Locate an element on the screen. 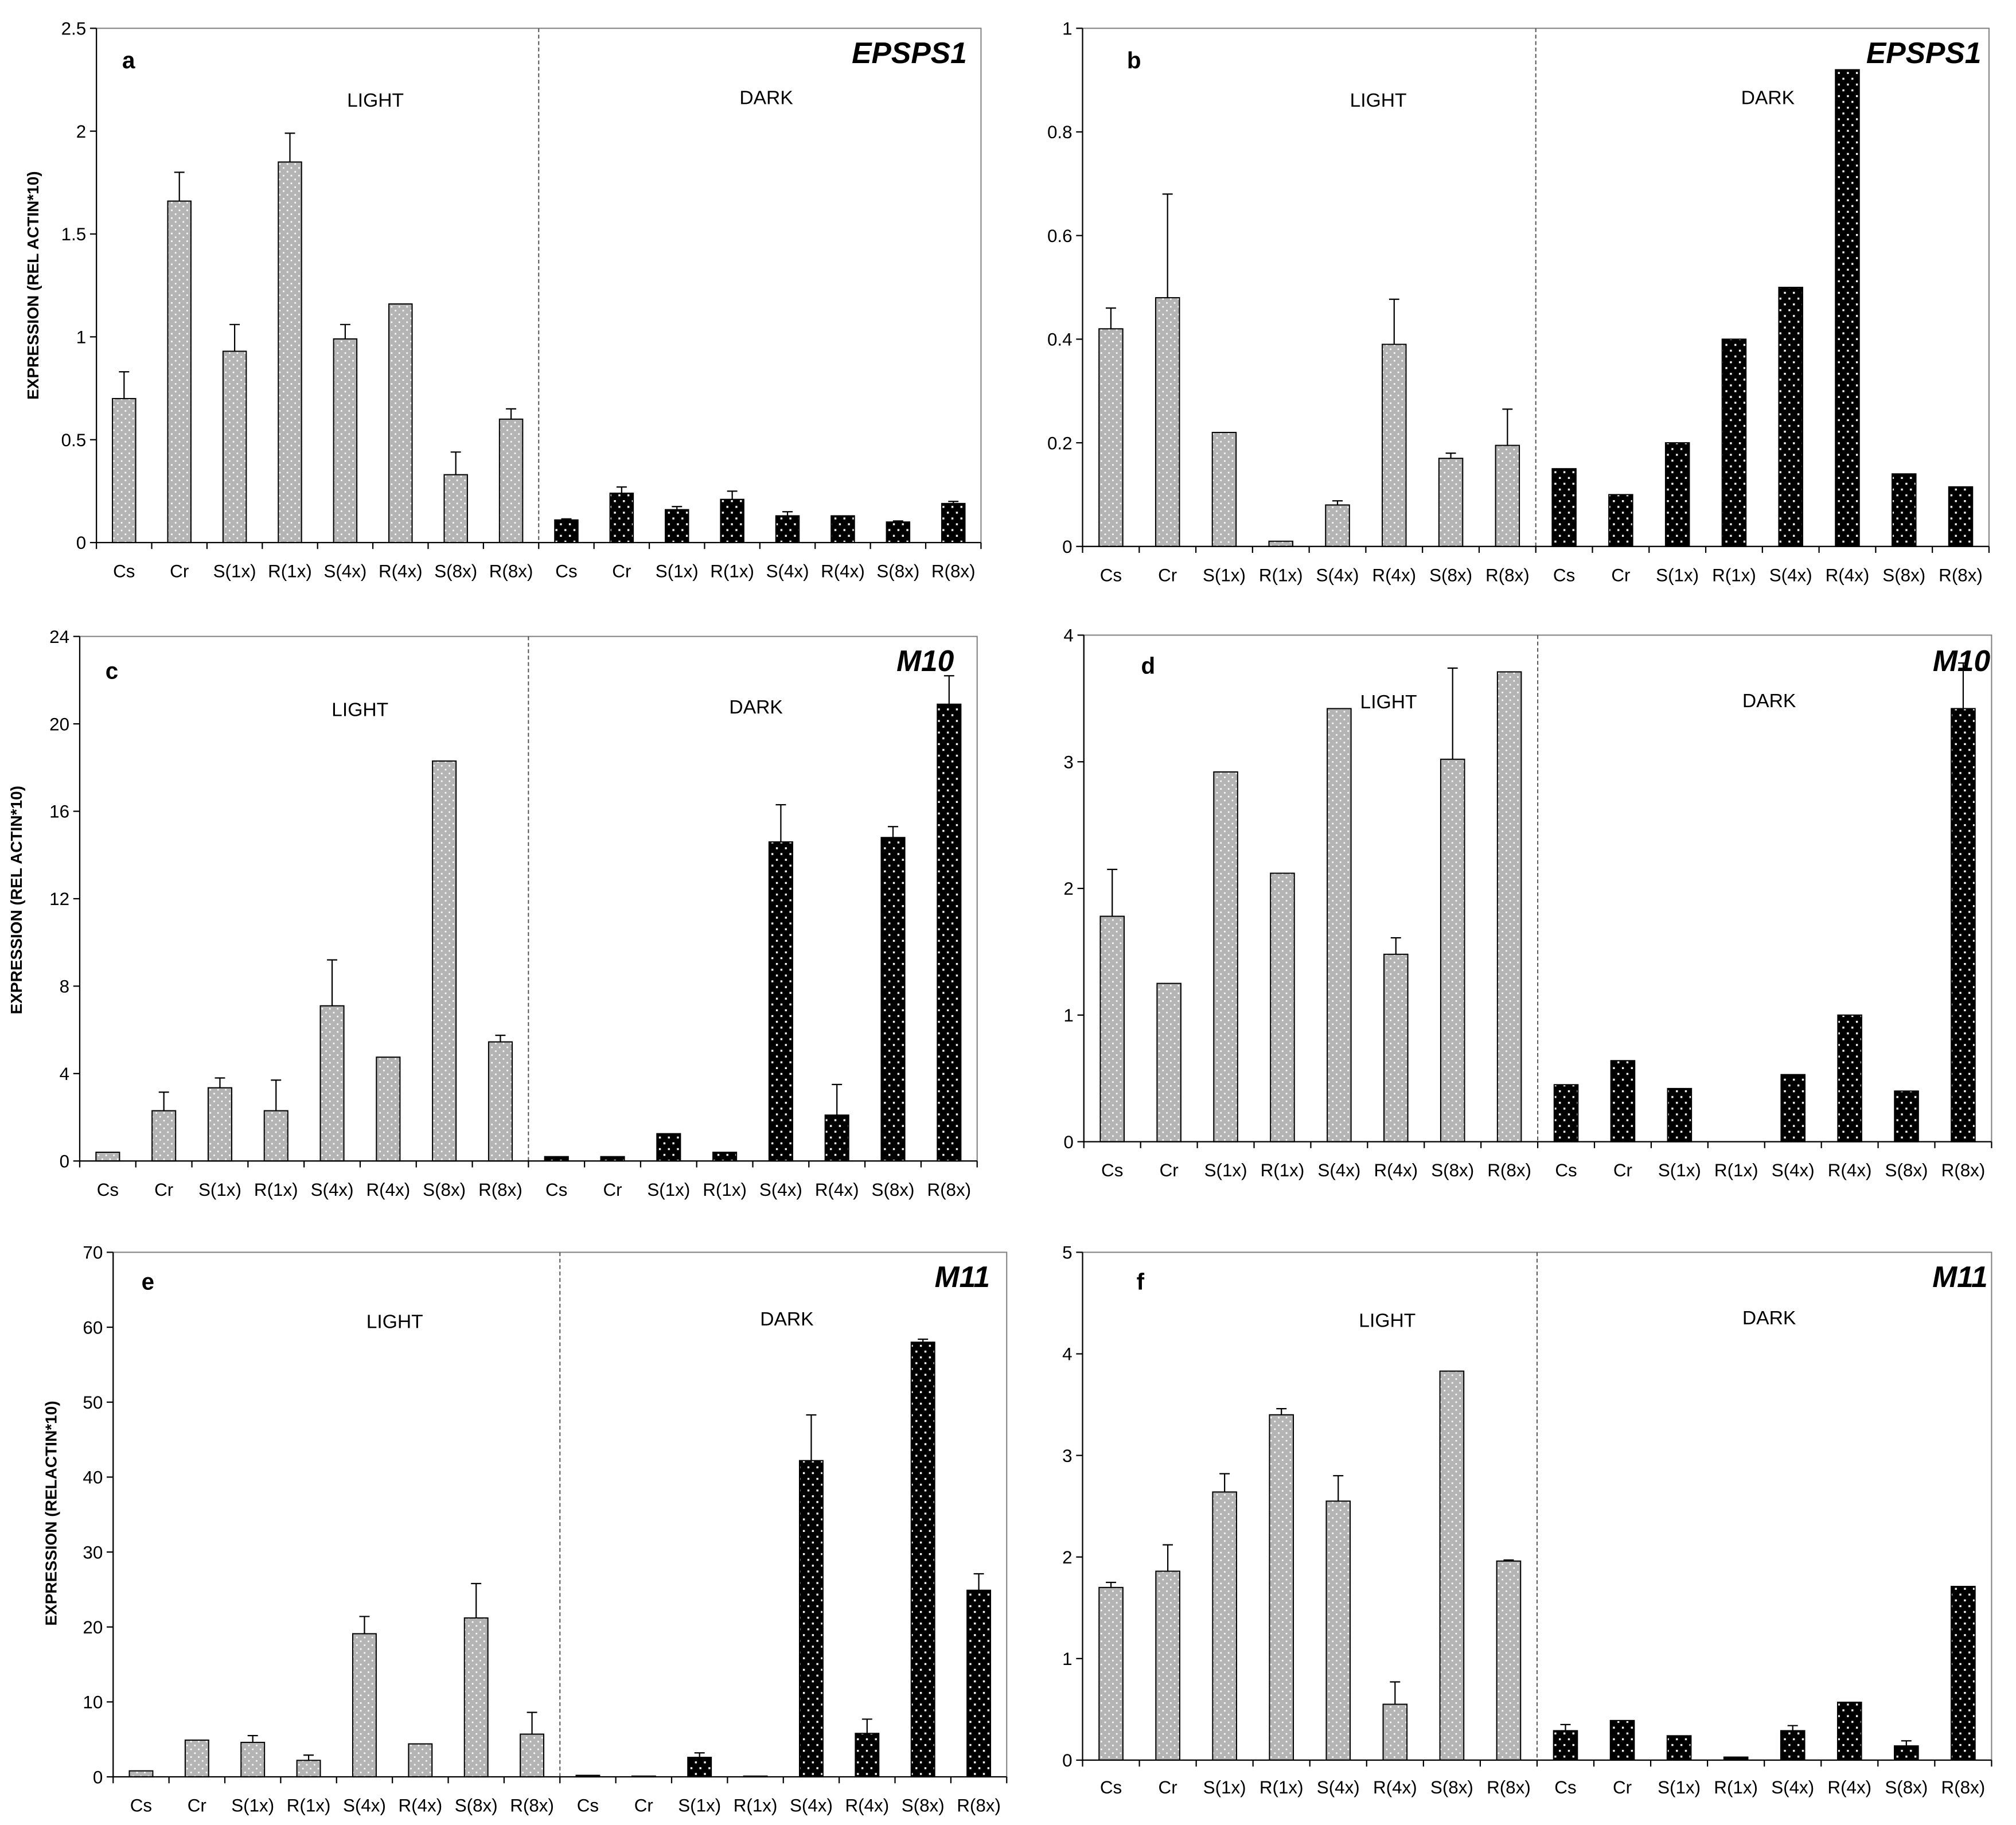  group-label-light: LIGHT is located at coordinates (394, 1323).